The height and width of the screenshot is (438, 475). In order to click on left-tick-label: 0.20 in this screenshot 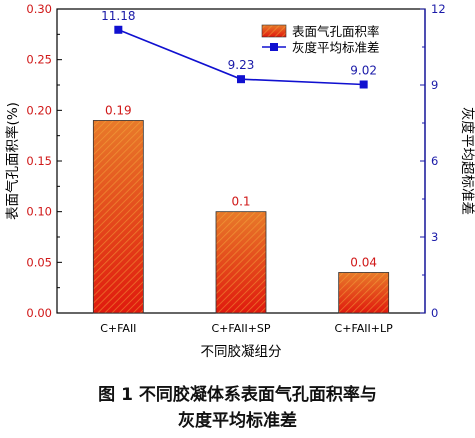, I will do `click(39, 110)`.